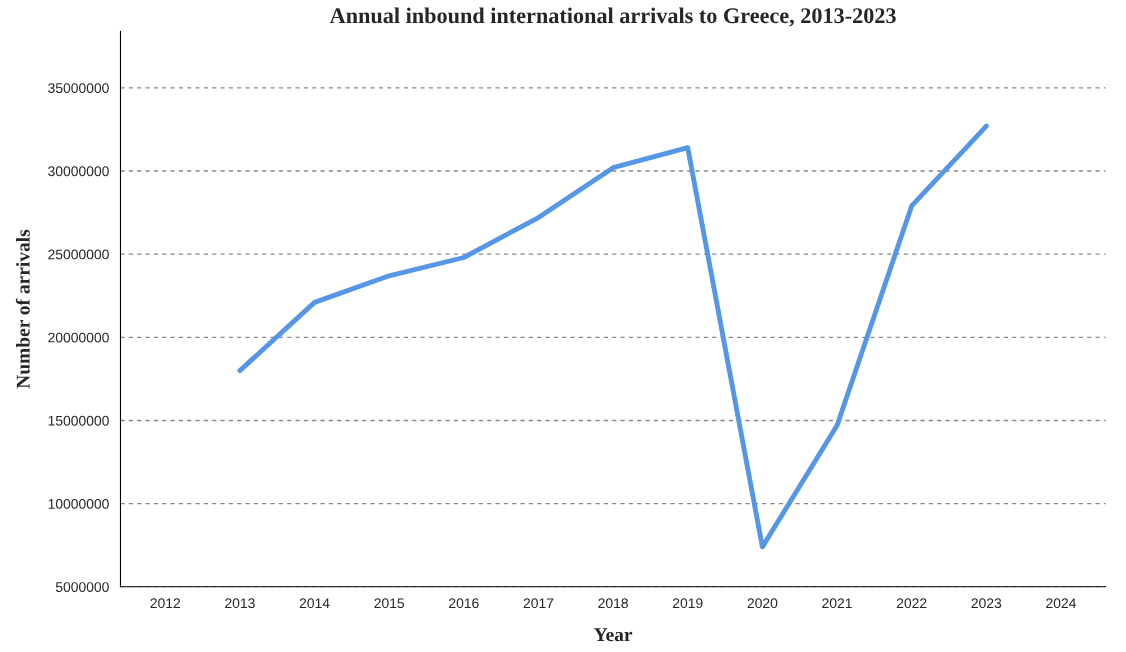  What do you see at coordinates (78, 503) in the screenshot?
I see `y-tick-label: 10000000` at bounding box center [78, 503].